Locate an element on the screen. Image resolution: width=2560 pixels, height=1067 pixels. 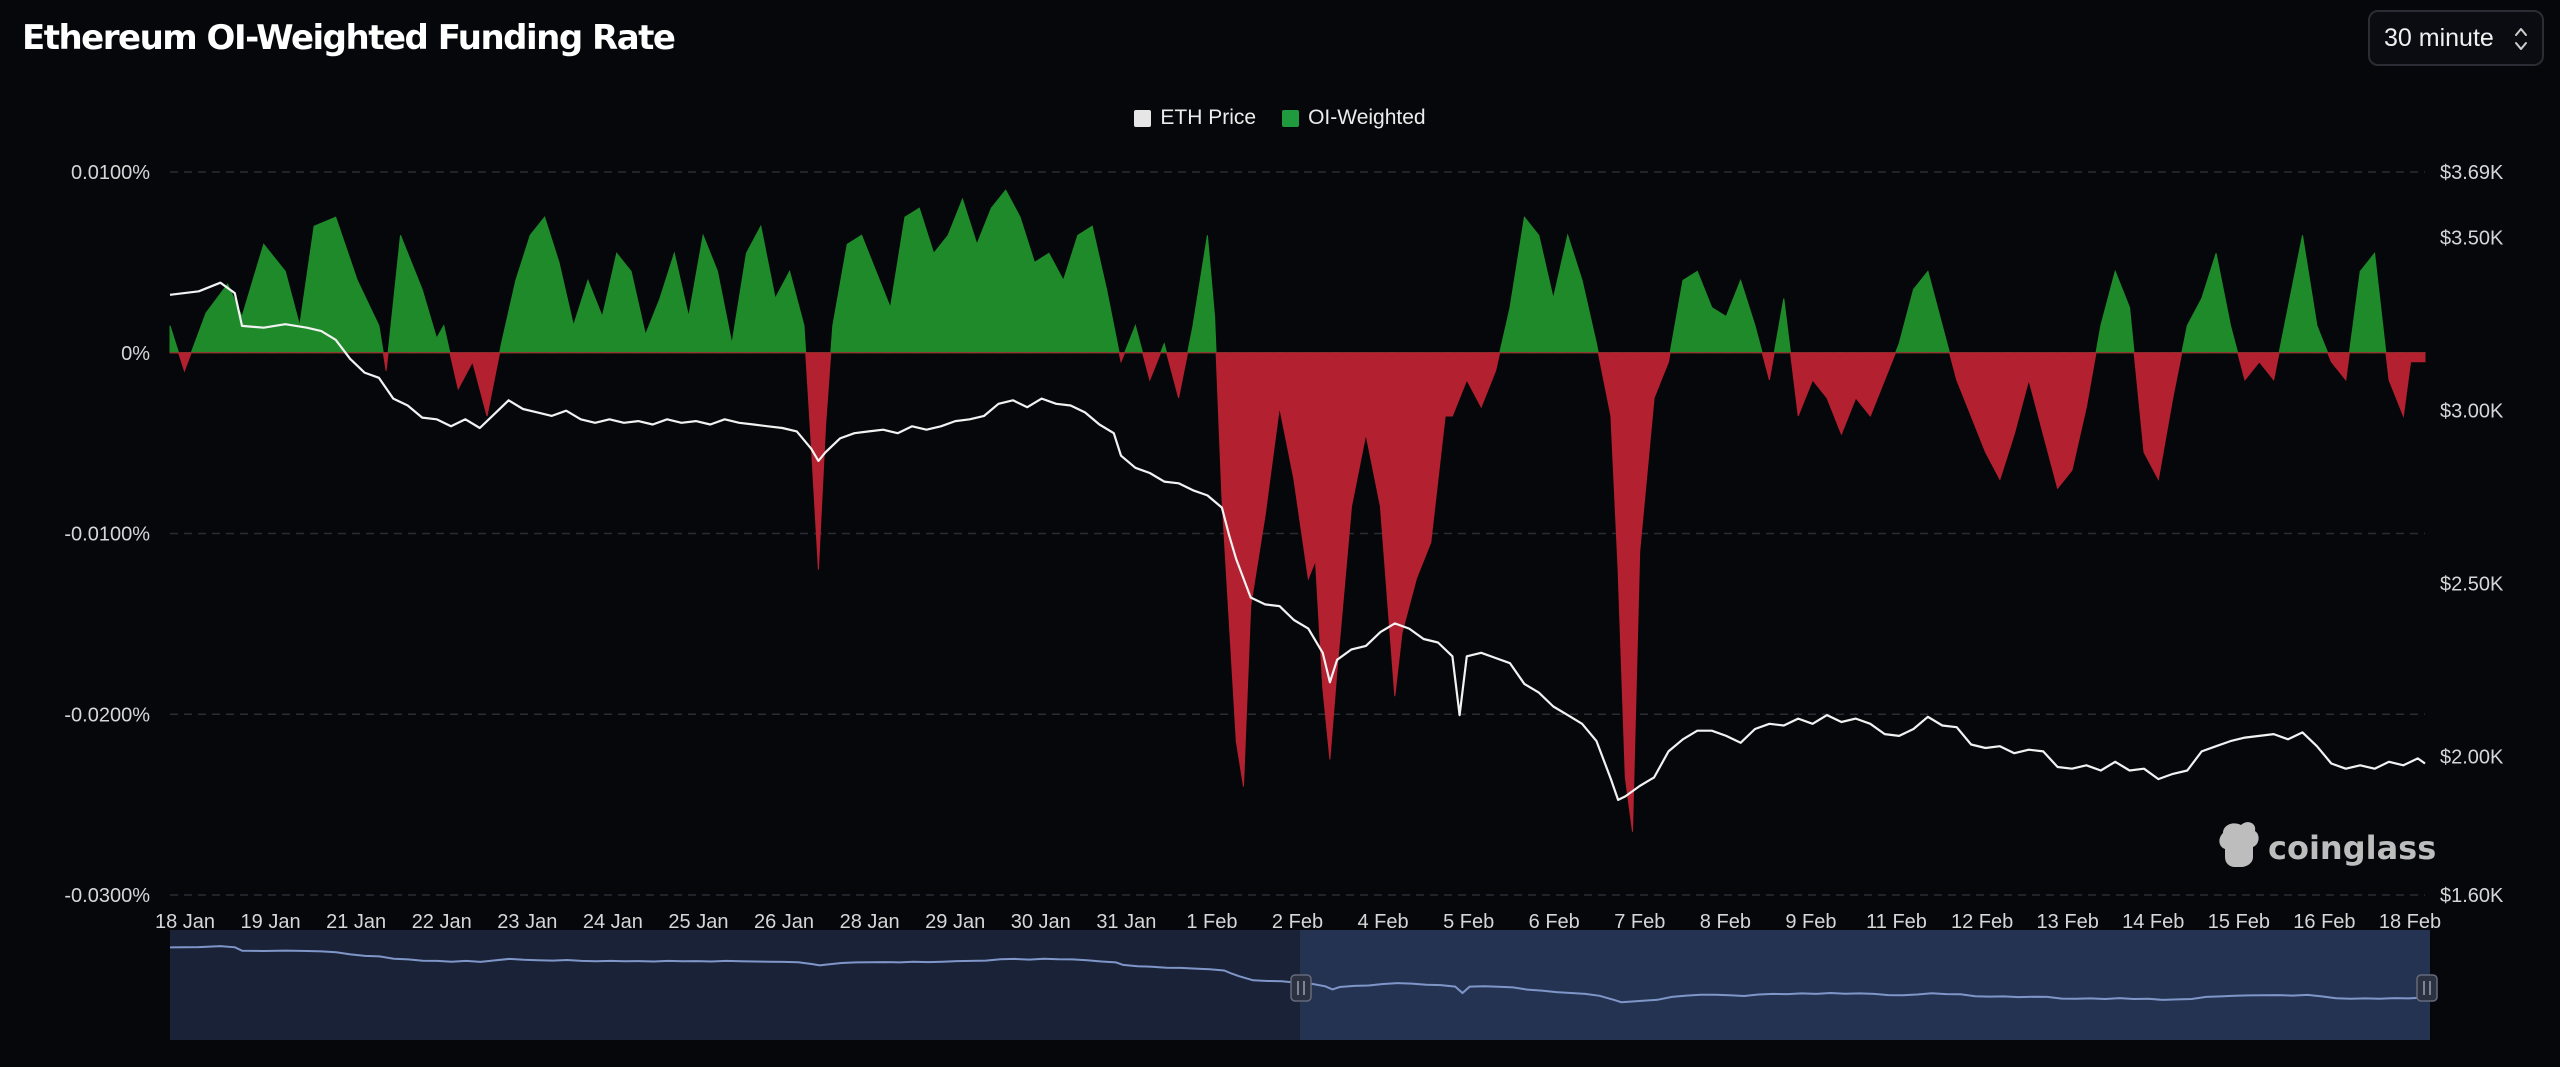
funding-positive-area is located at coordinates (1297, 271).